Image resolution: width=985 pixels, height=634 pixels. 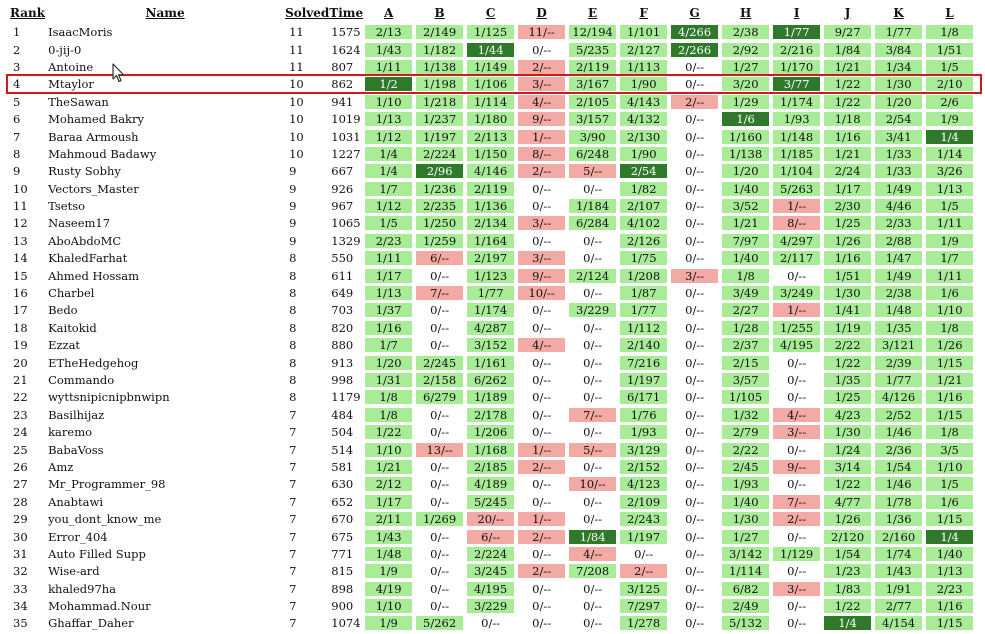 What do you see at coordinates (388, 206) in the screenshot?
I see `problem-cell-a: 1/12` at bounding box center [388, 206].